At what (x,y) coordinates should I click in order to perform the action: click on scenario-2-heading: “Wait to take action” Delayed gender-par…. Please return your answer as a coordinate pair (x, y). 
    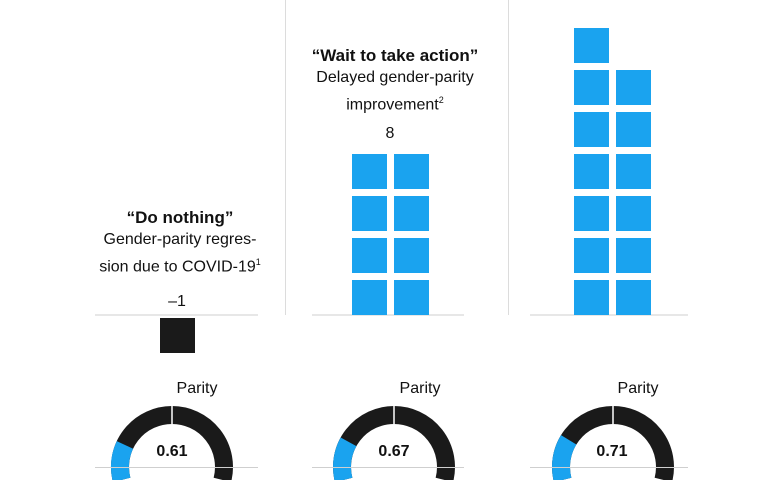
    Looking at the image, I should click on (395, 80).